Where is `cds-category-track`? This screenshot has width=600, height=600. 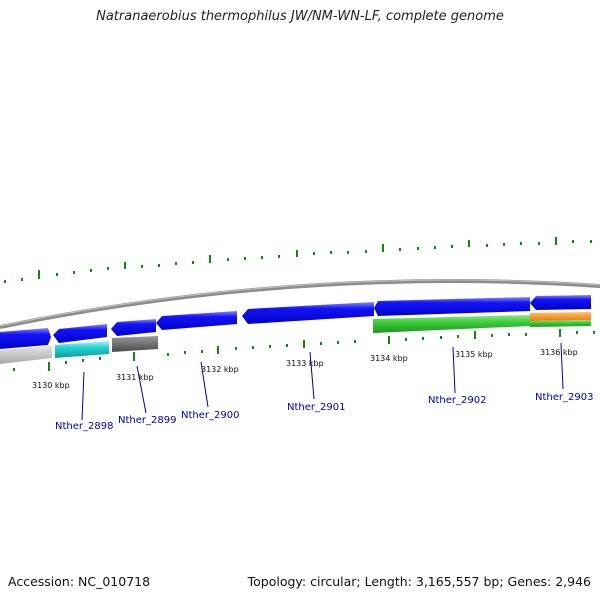
cds-category-track is located at coordinates (295, 338).